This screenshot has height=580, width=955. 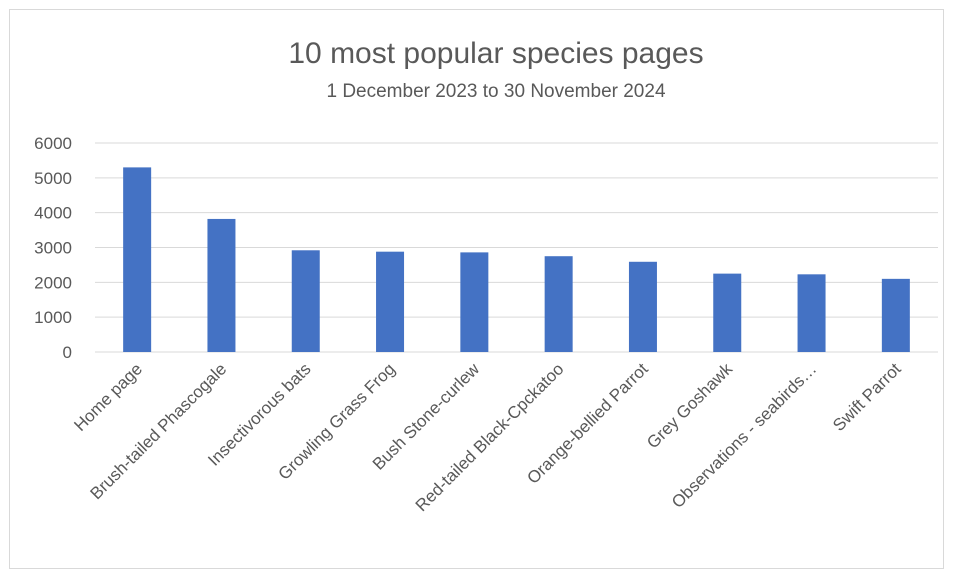 What do you see at coordinates (159, 431) in the screenshot?
I see `category-label: Brush-tailed Phascogale` at bounding box center [159, 431].